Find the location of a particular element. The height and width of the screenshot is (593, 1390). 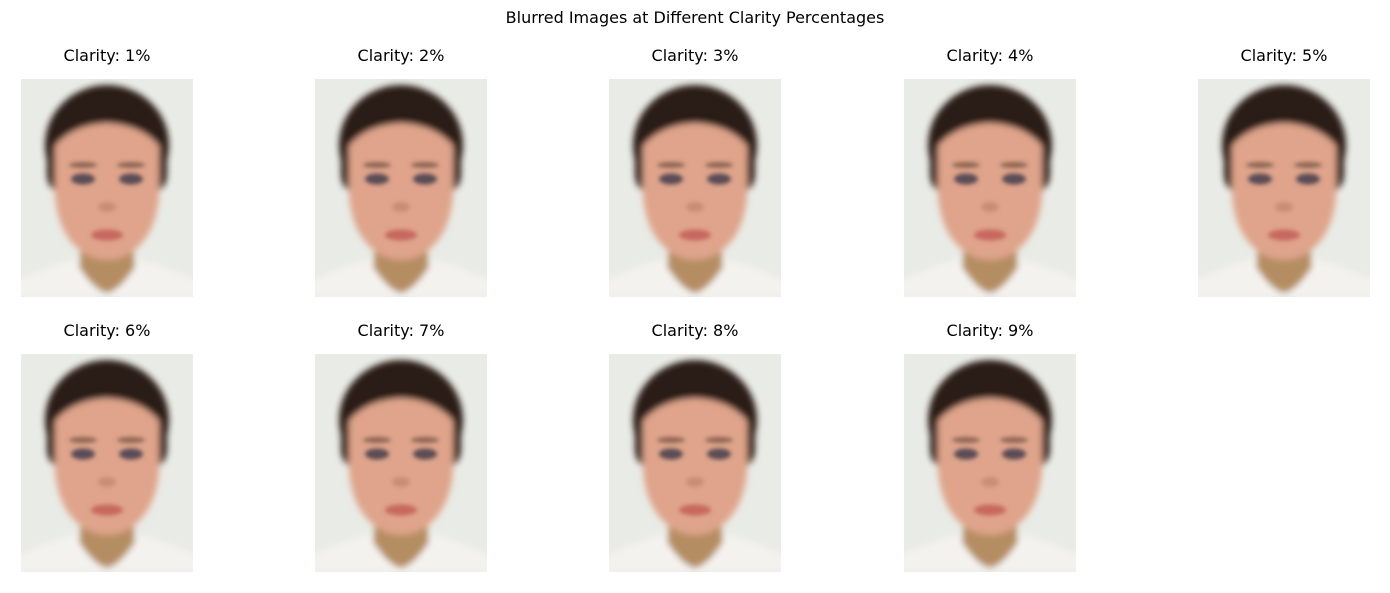

image-panel: Clarity: 5% is located at coordinates (1284, 175).